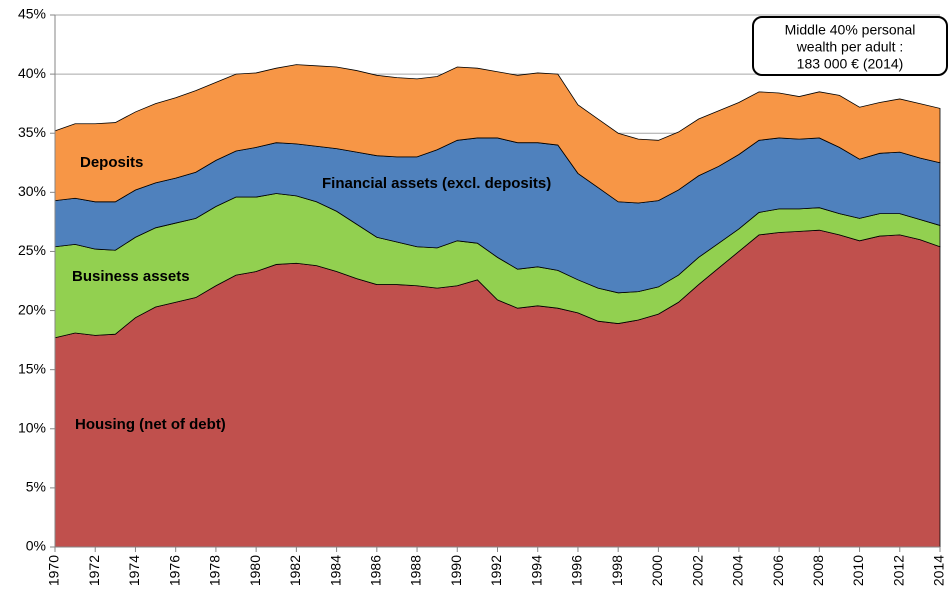  I want to click on x-tick-label: 1982, so click(295, 570).